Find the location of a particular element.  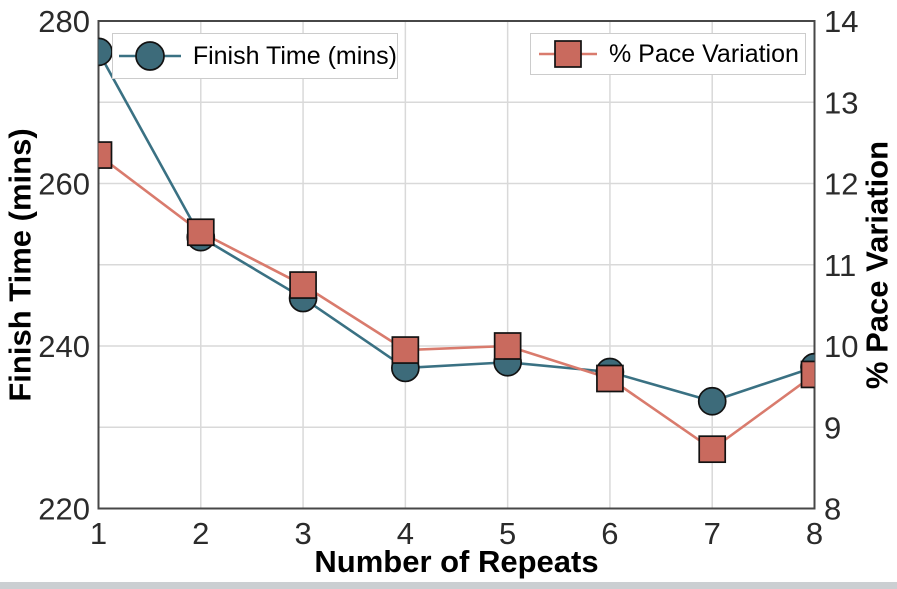

x-tick-label: 5 is located at coordinates (507, 533).